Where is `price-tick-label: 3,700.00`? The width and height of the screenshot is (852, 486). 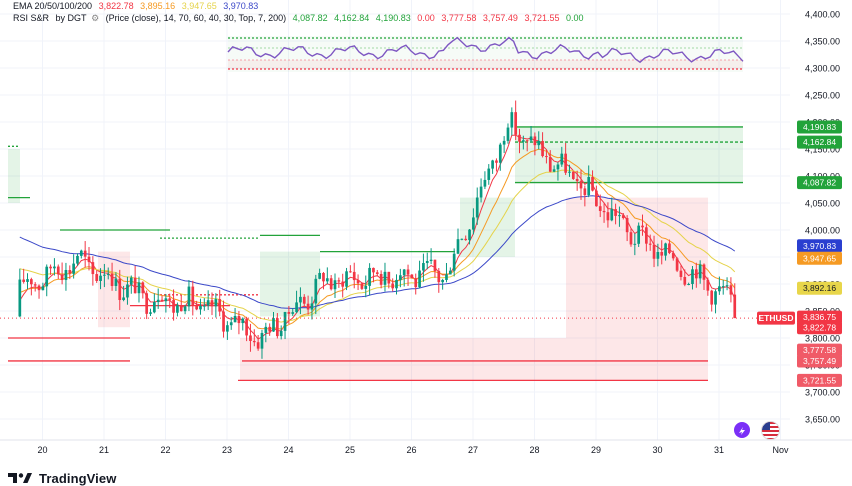 price-tick-label: 3,700.00 is located at coordinates (822, 393).